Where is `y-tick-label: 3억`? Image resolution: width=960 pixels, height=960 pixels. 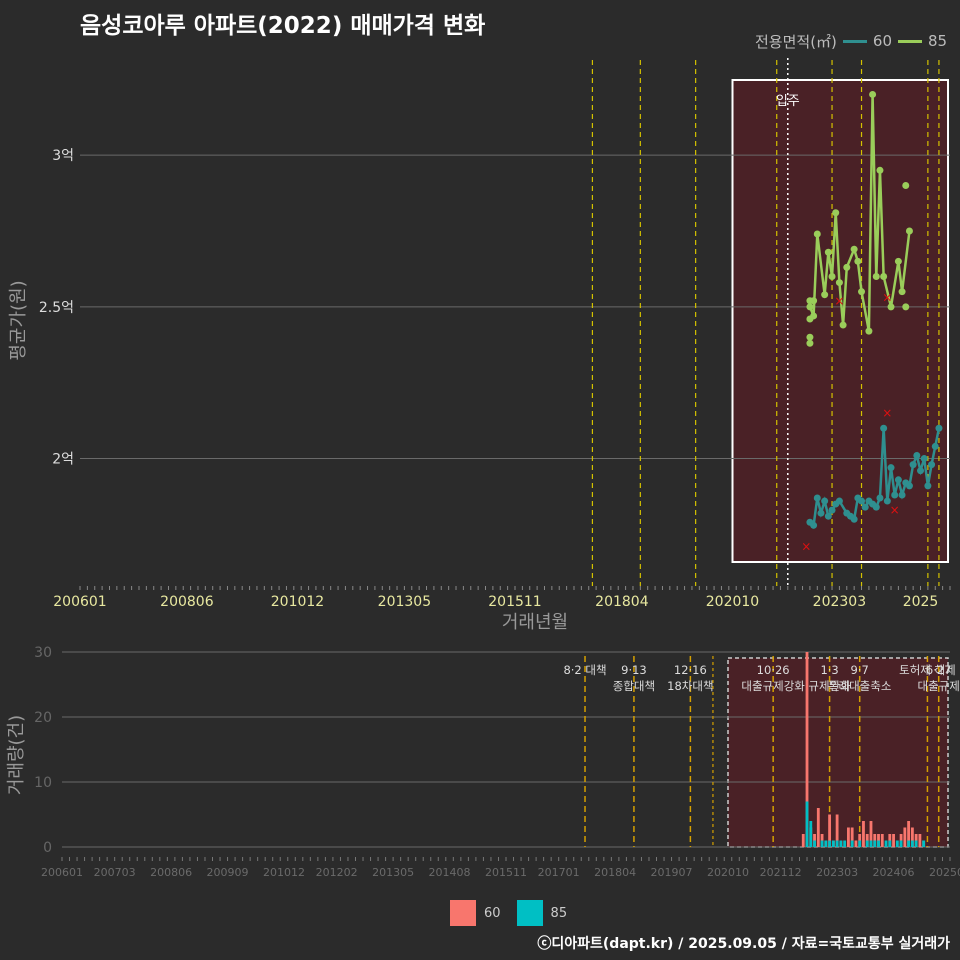 y-tick-label: 3억 is located at coordinates (63, 156).